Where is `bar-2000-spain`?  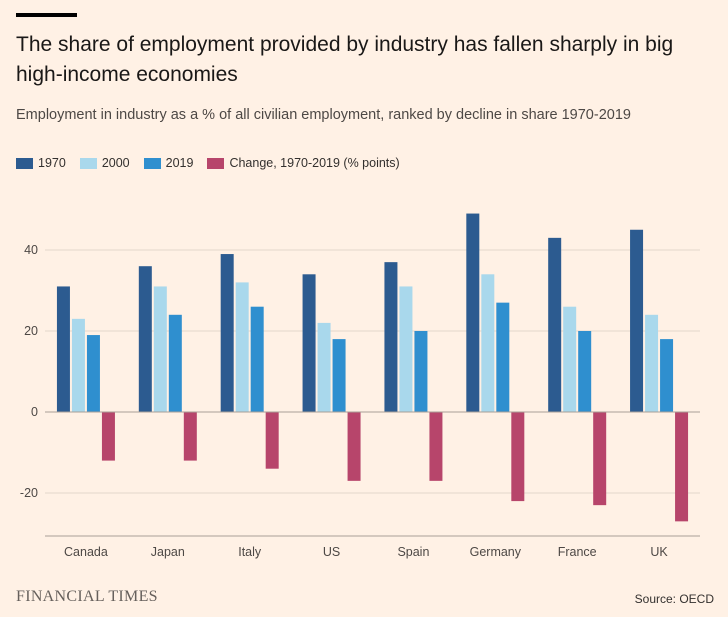
bar-2000-spain is located at coordinates (406, 349).